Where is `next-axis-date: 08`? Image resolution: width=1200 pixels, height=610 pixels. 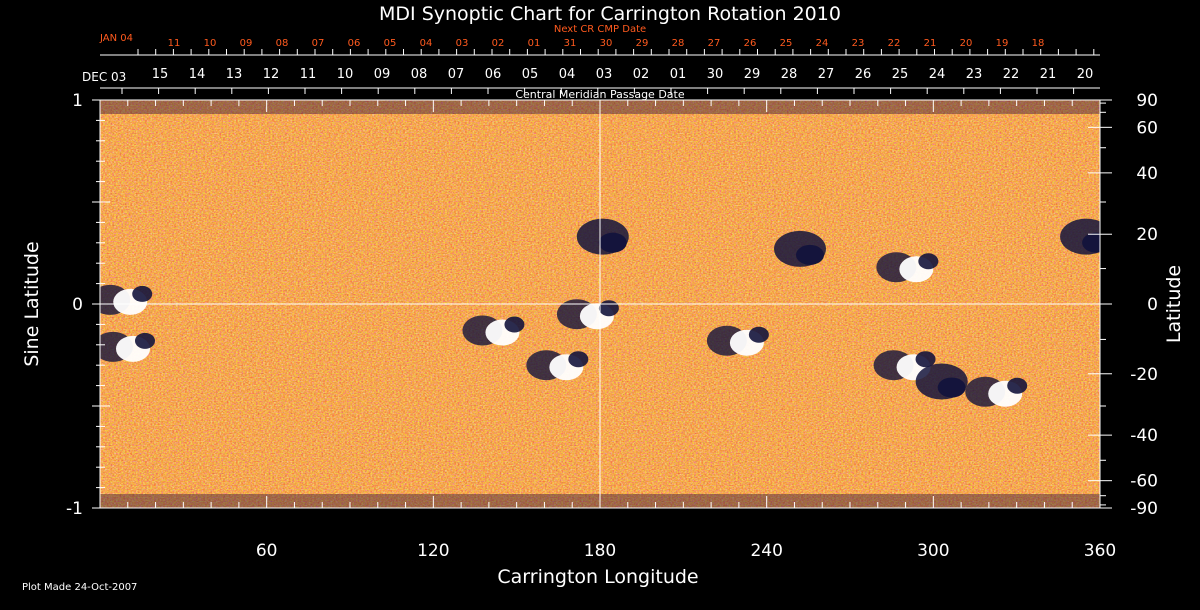 next-axis-date: 08 is located at coordinates (282, 43).